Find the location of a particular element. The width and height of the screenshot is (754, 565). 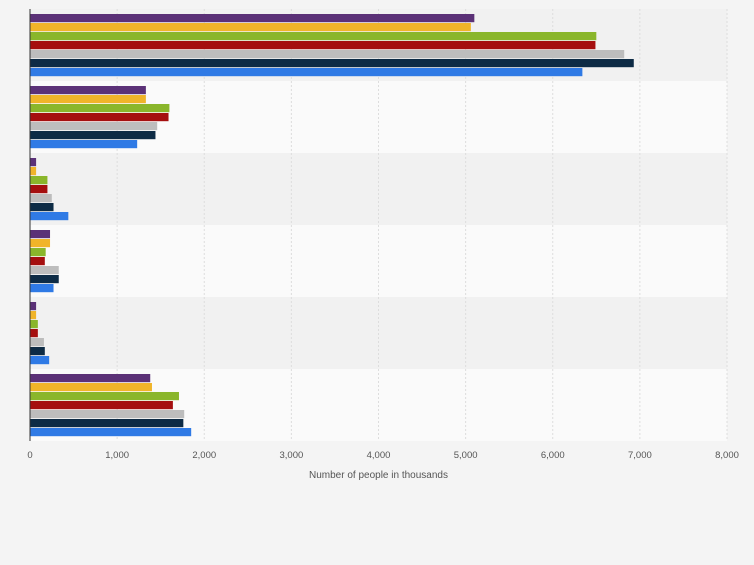

x-tick-label: 1,000 is located at coordinates (117, 455).